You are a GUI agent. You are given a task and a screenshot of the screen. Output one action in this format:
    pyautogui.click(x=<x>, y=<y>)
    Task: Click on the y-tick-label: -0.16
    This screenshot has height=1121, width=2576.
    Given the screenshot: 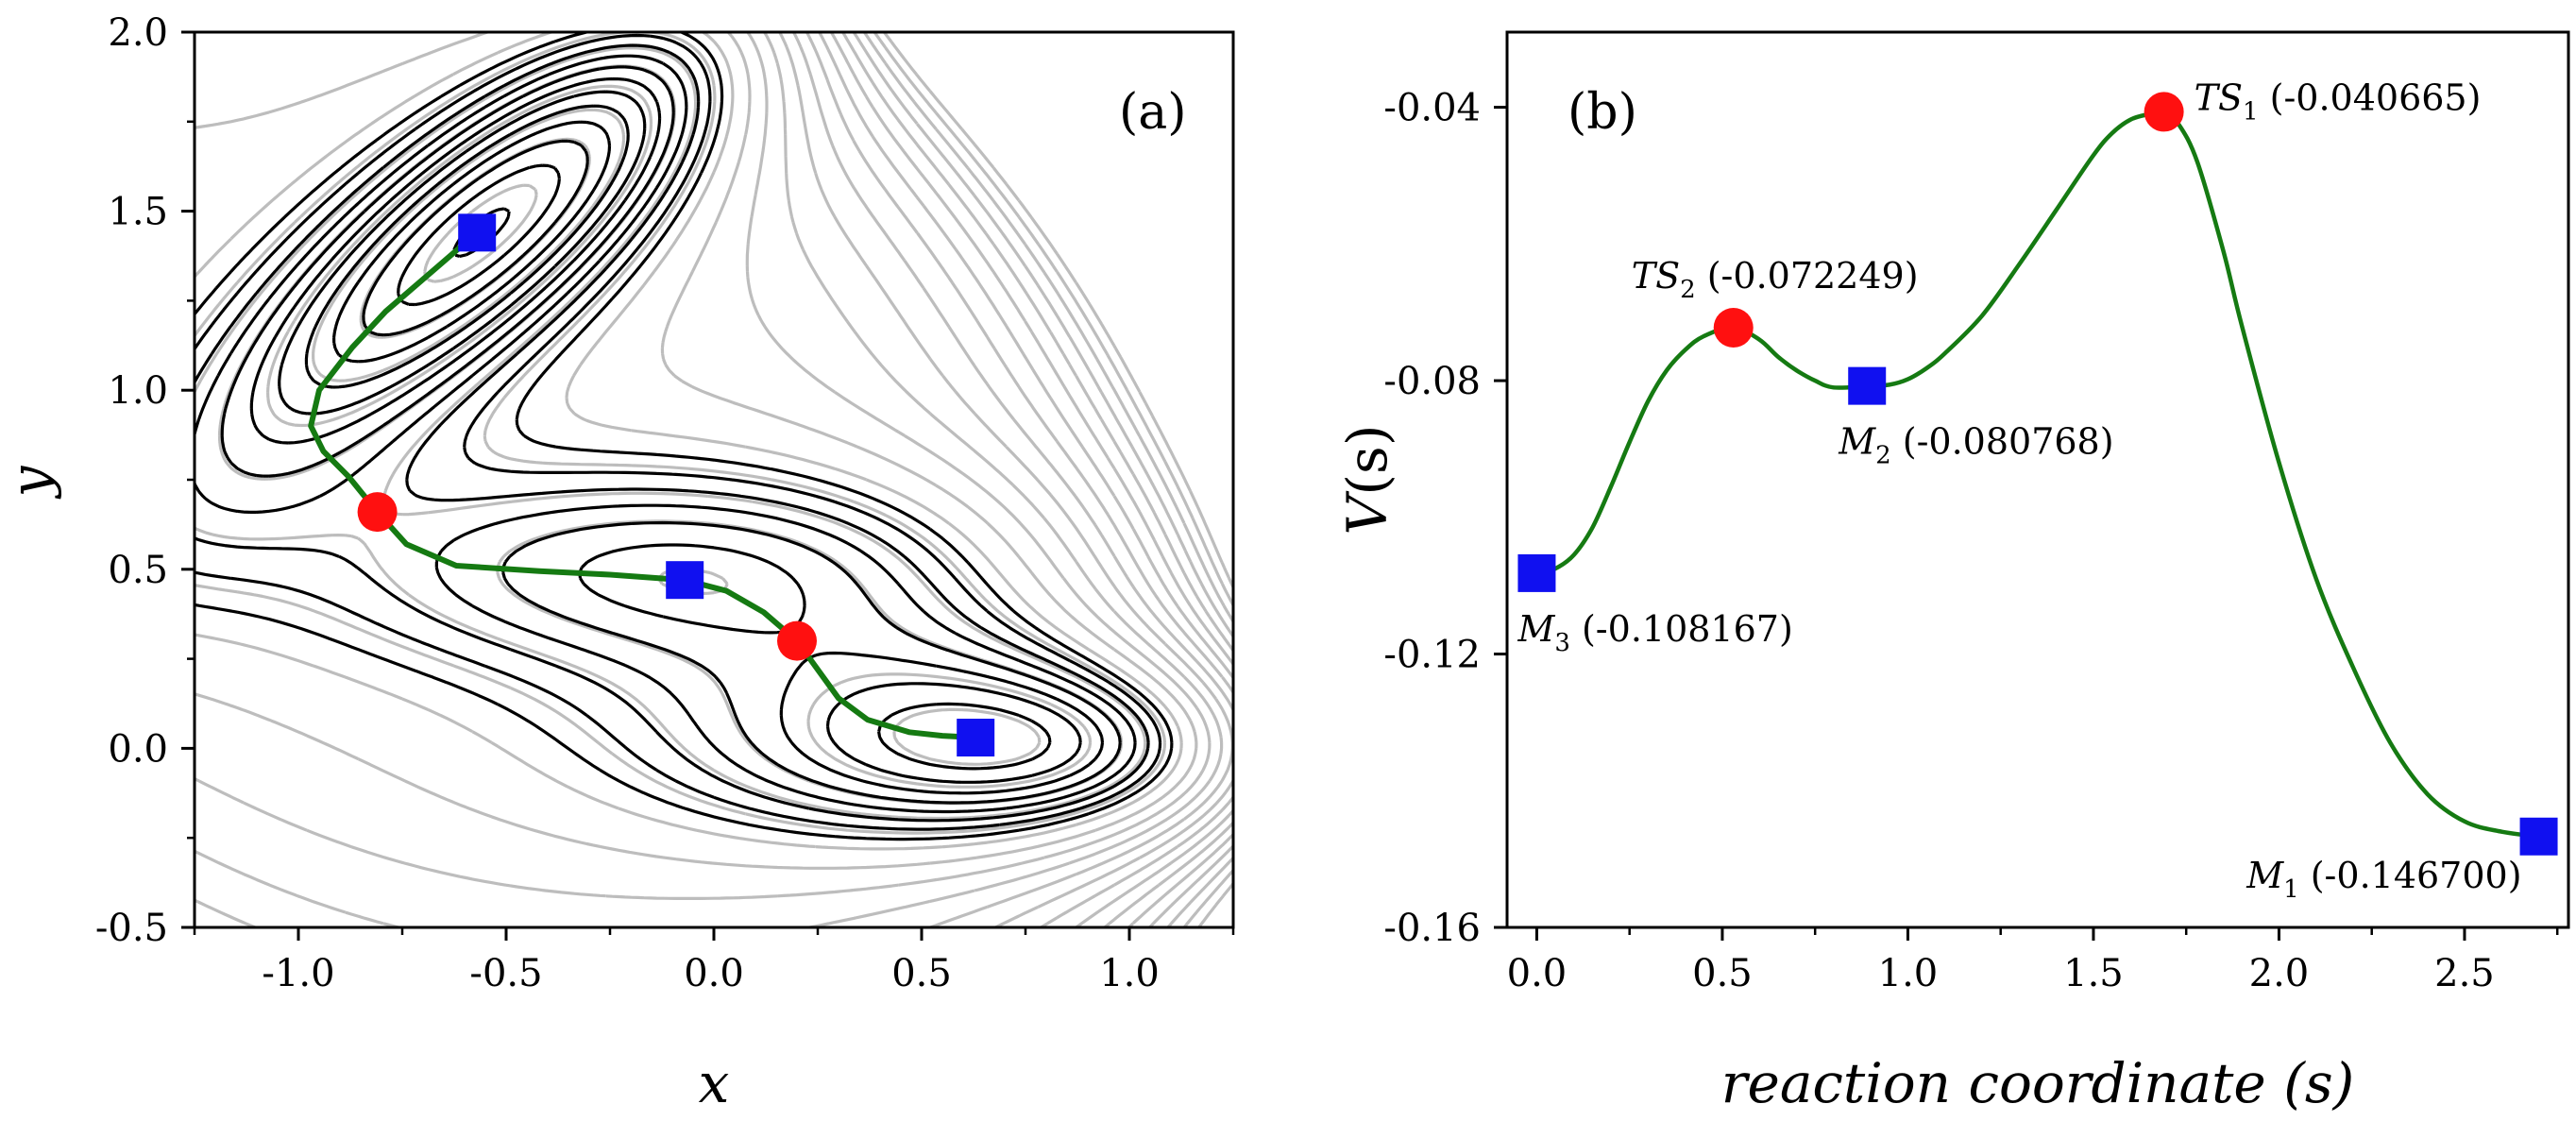 What is the action you would take?
    pyautogui.click(x=1432, y=928)
    